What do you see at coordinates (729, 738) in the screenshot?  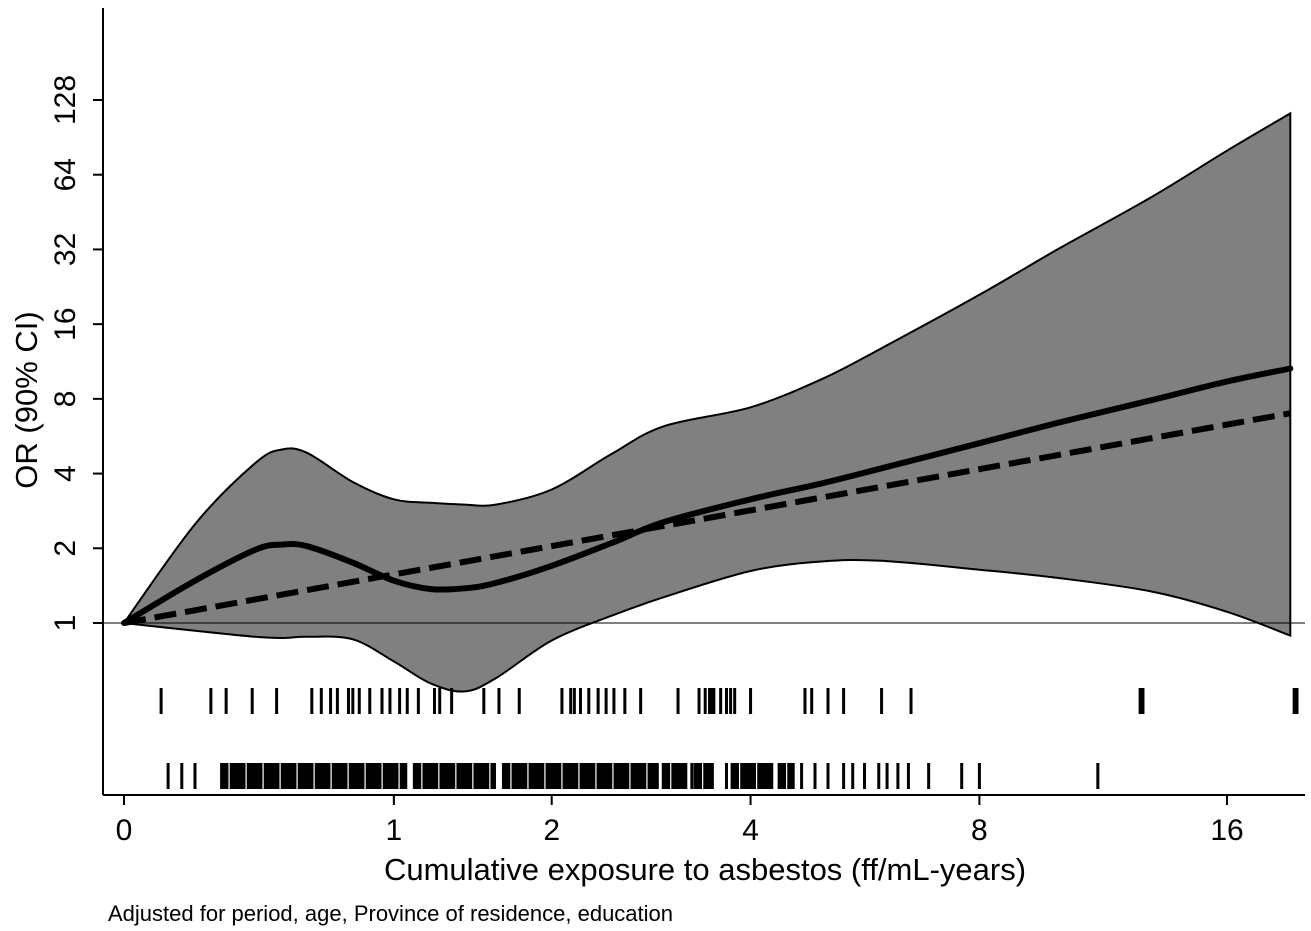 I see `exposure-rug` at bounding box center [729, 738].